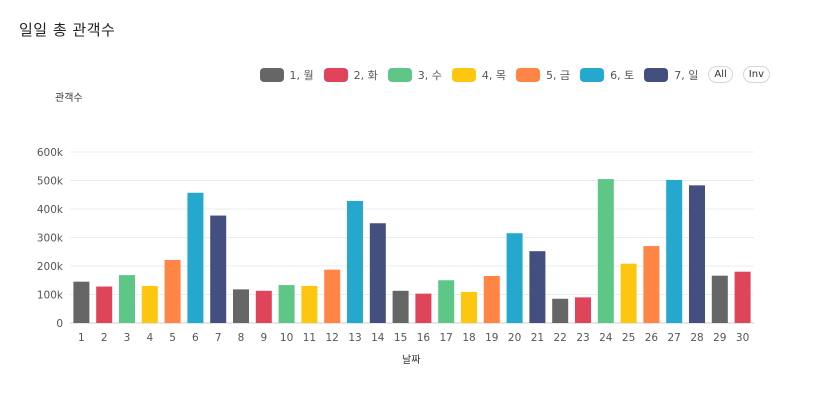 The height and width of the screenshot is (409, 822). I want to click on x-tick-label: 7, so click(218, 338).